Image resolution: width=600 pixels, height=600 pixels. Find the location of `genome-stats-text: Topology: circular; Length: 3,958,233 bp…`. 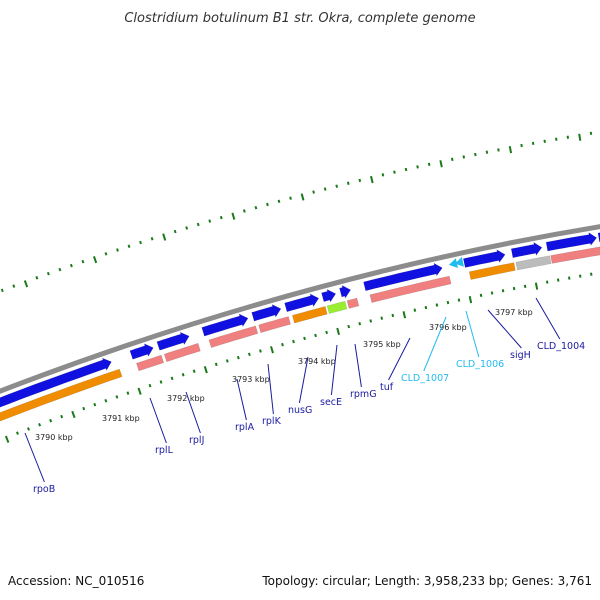

genome-stats-text: Topology: circular; Length: 3,958,233 bp… is located at coordinates (426, 581).